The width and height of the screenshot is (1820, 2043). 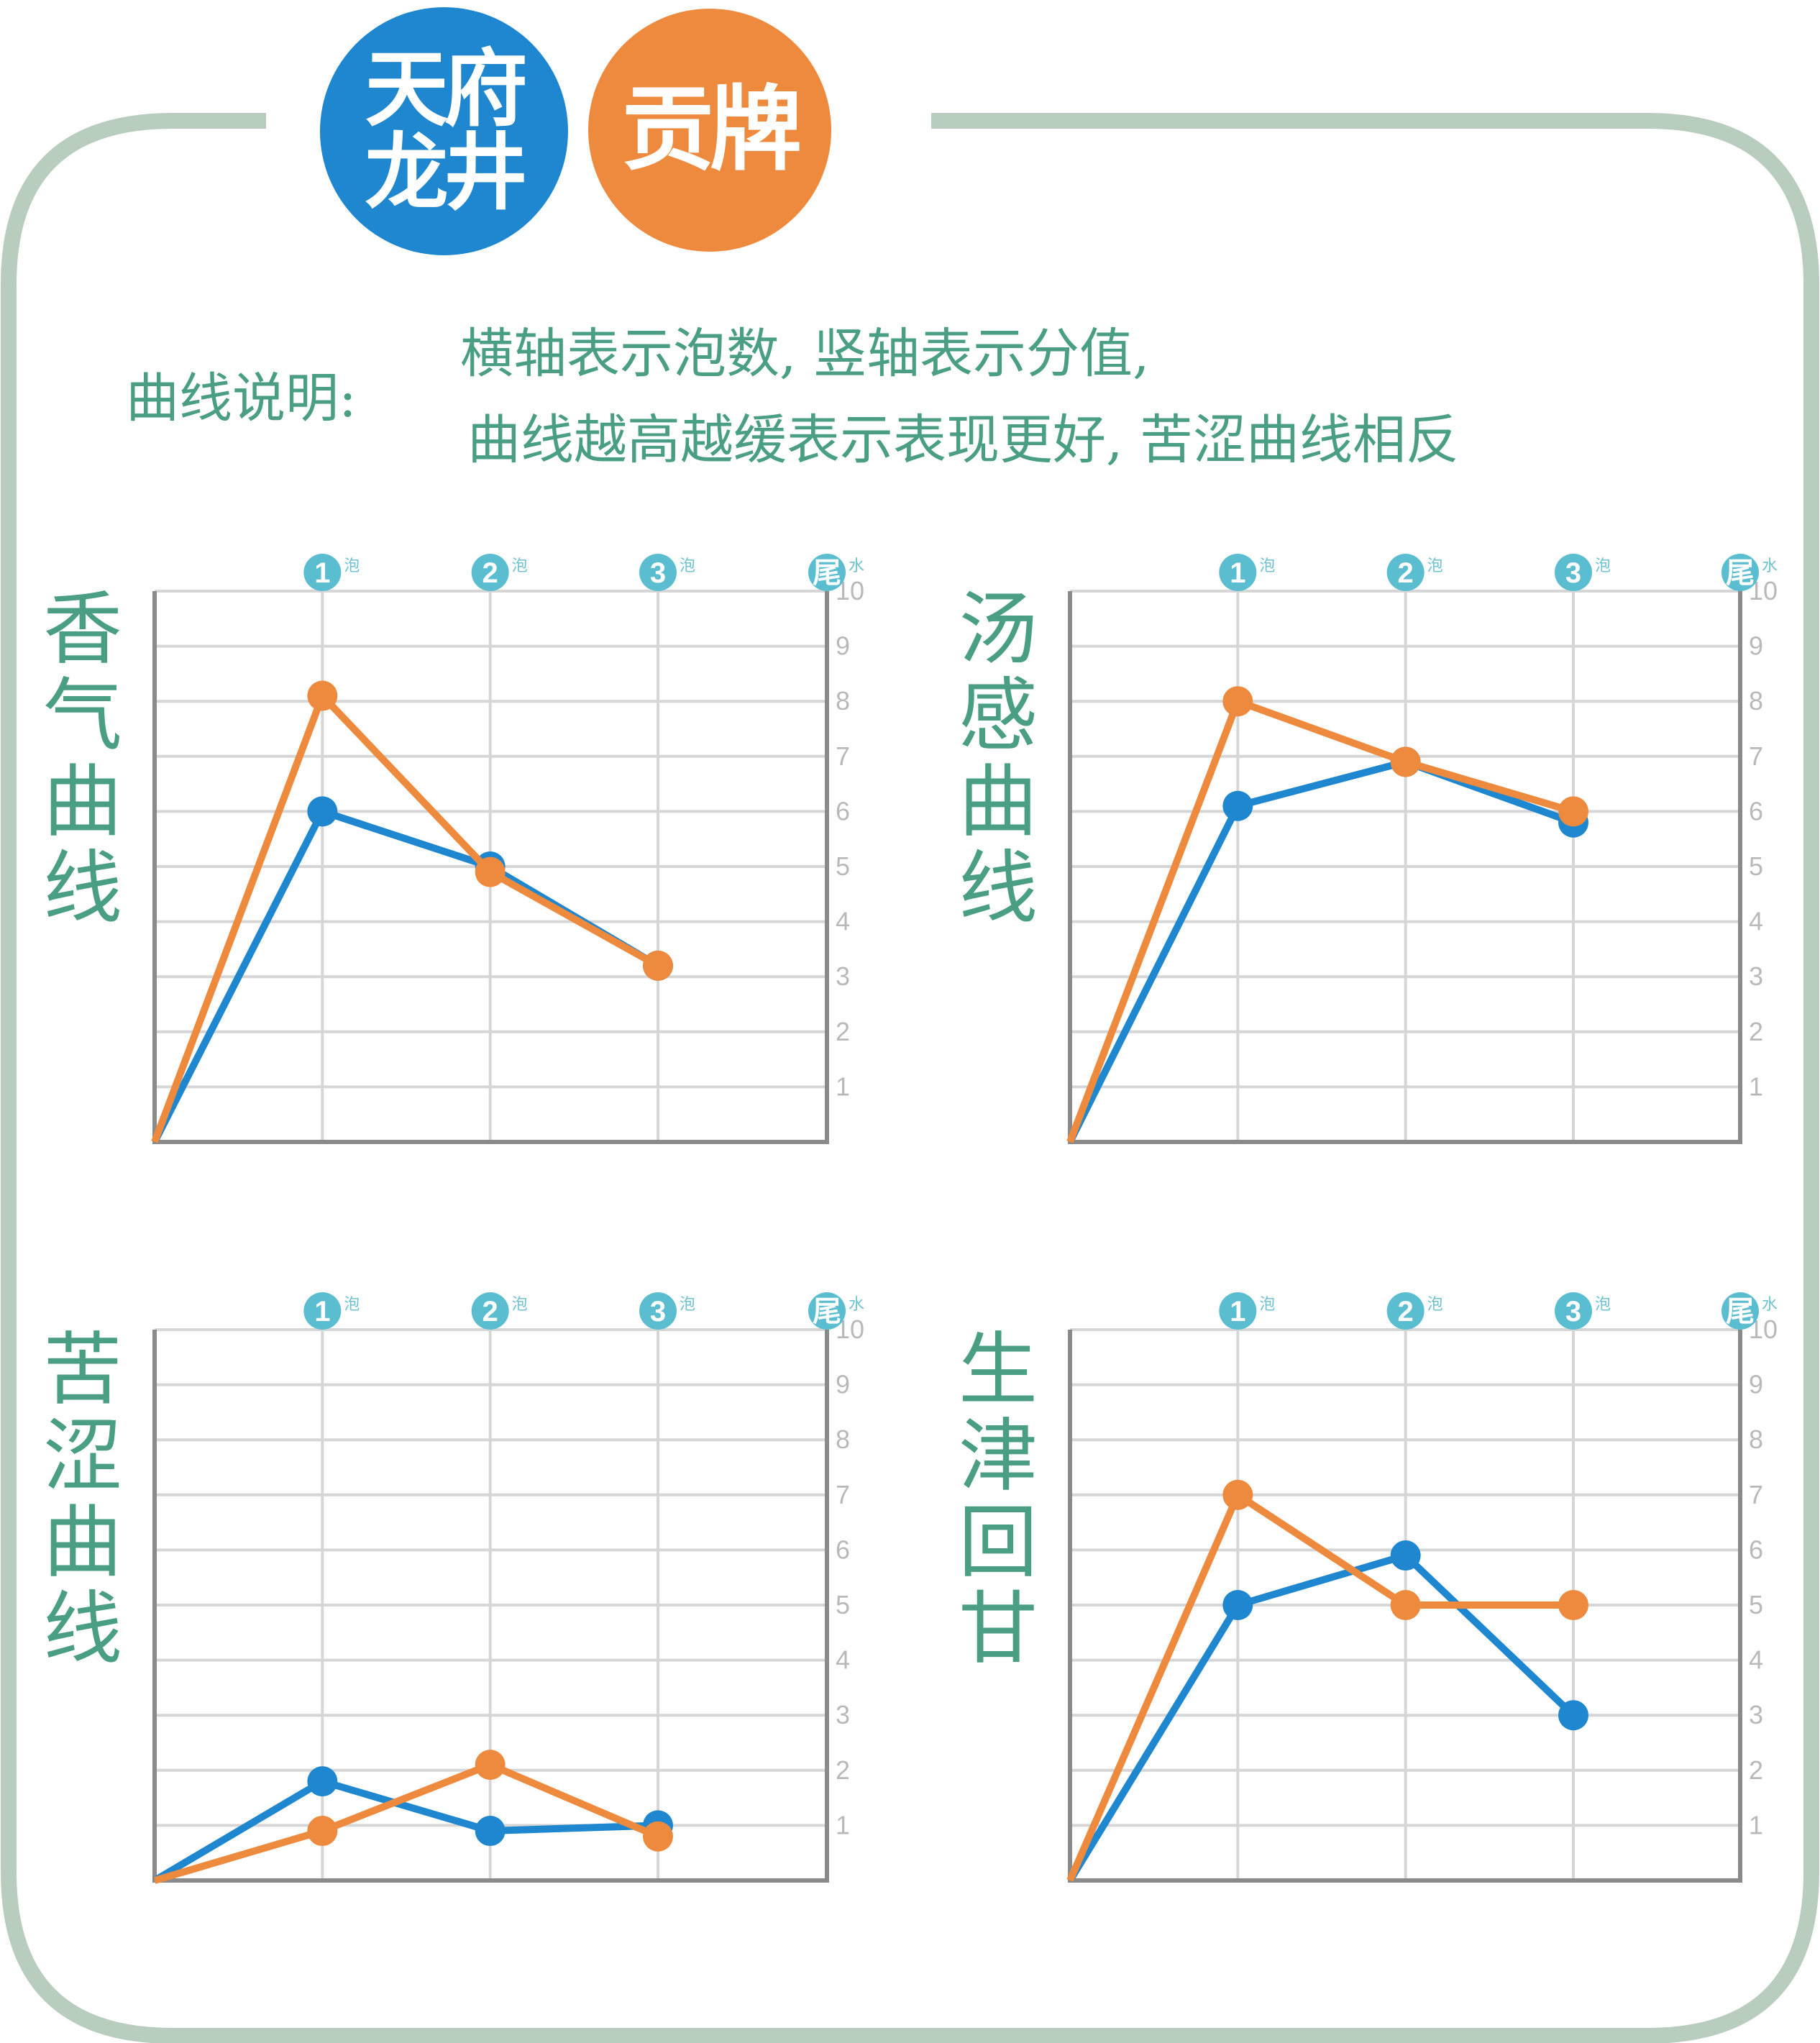 I want to click on brand-logo-blue: 天府 龙井, so click(x=444, y=131).